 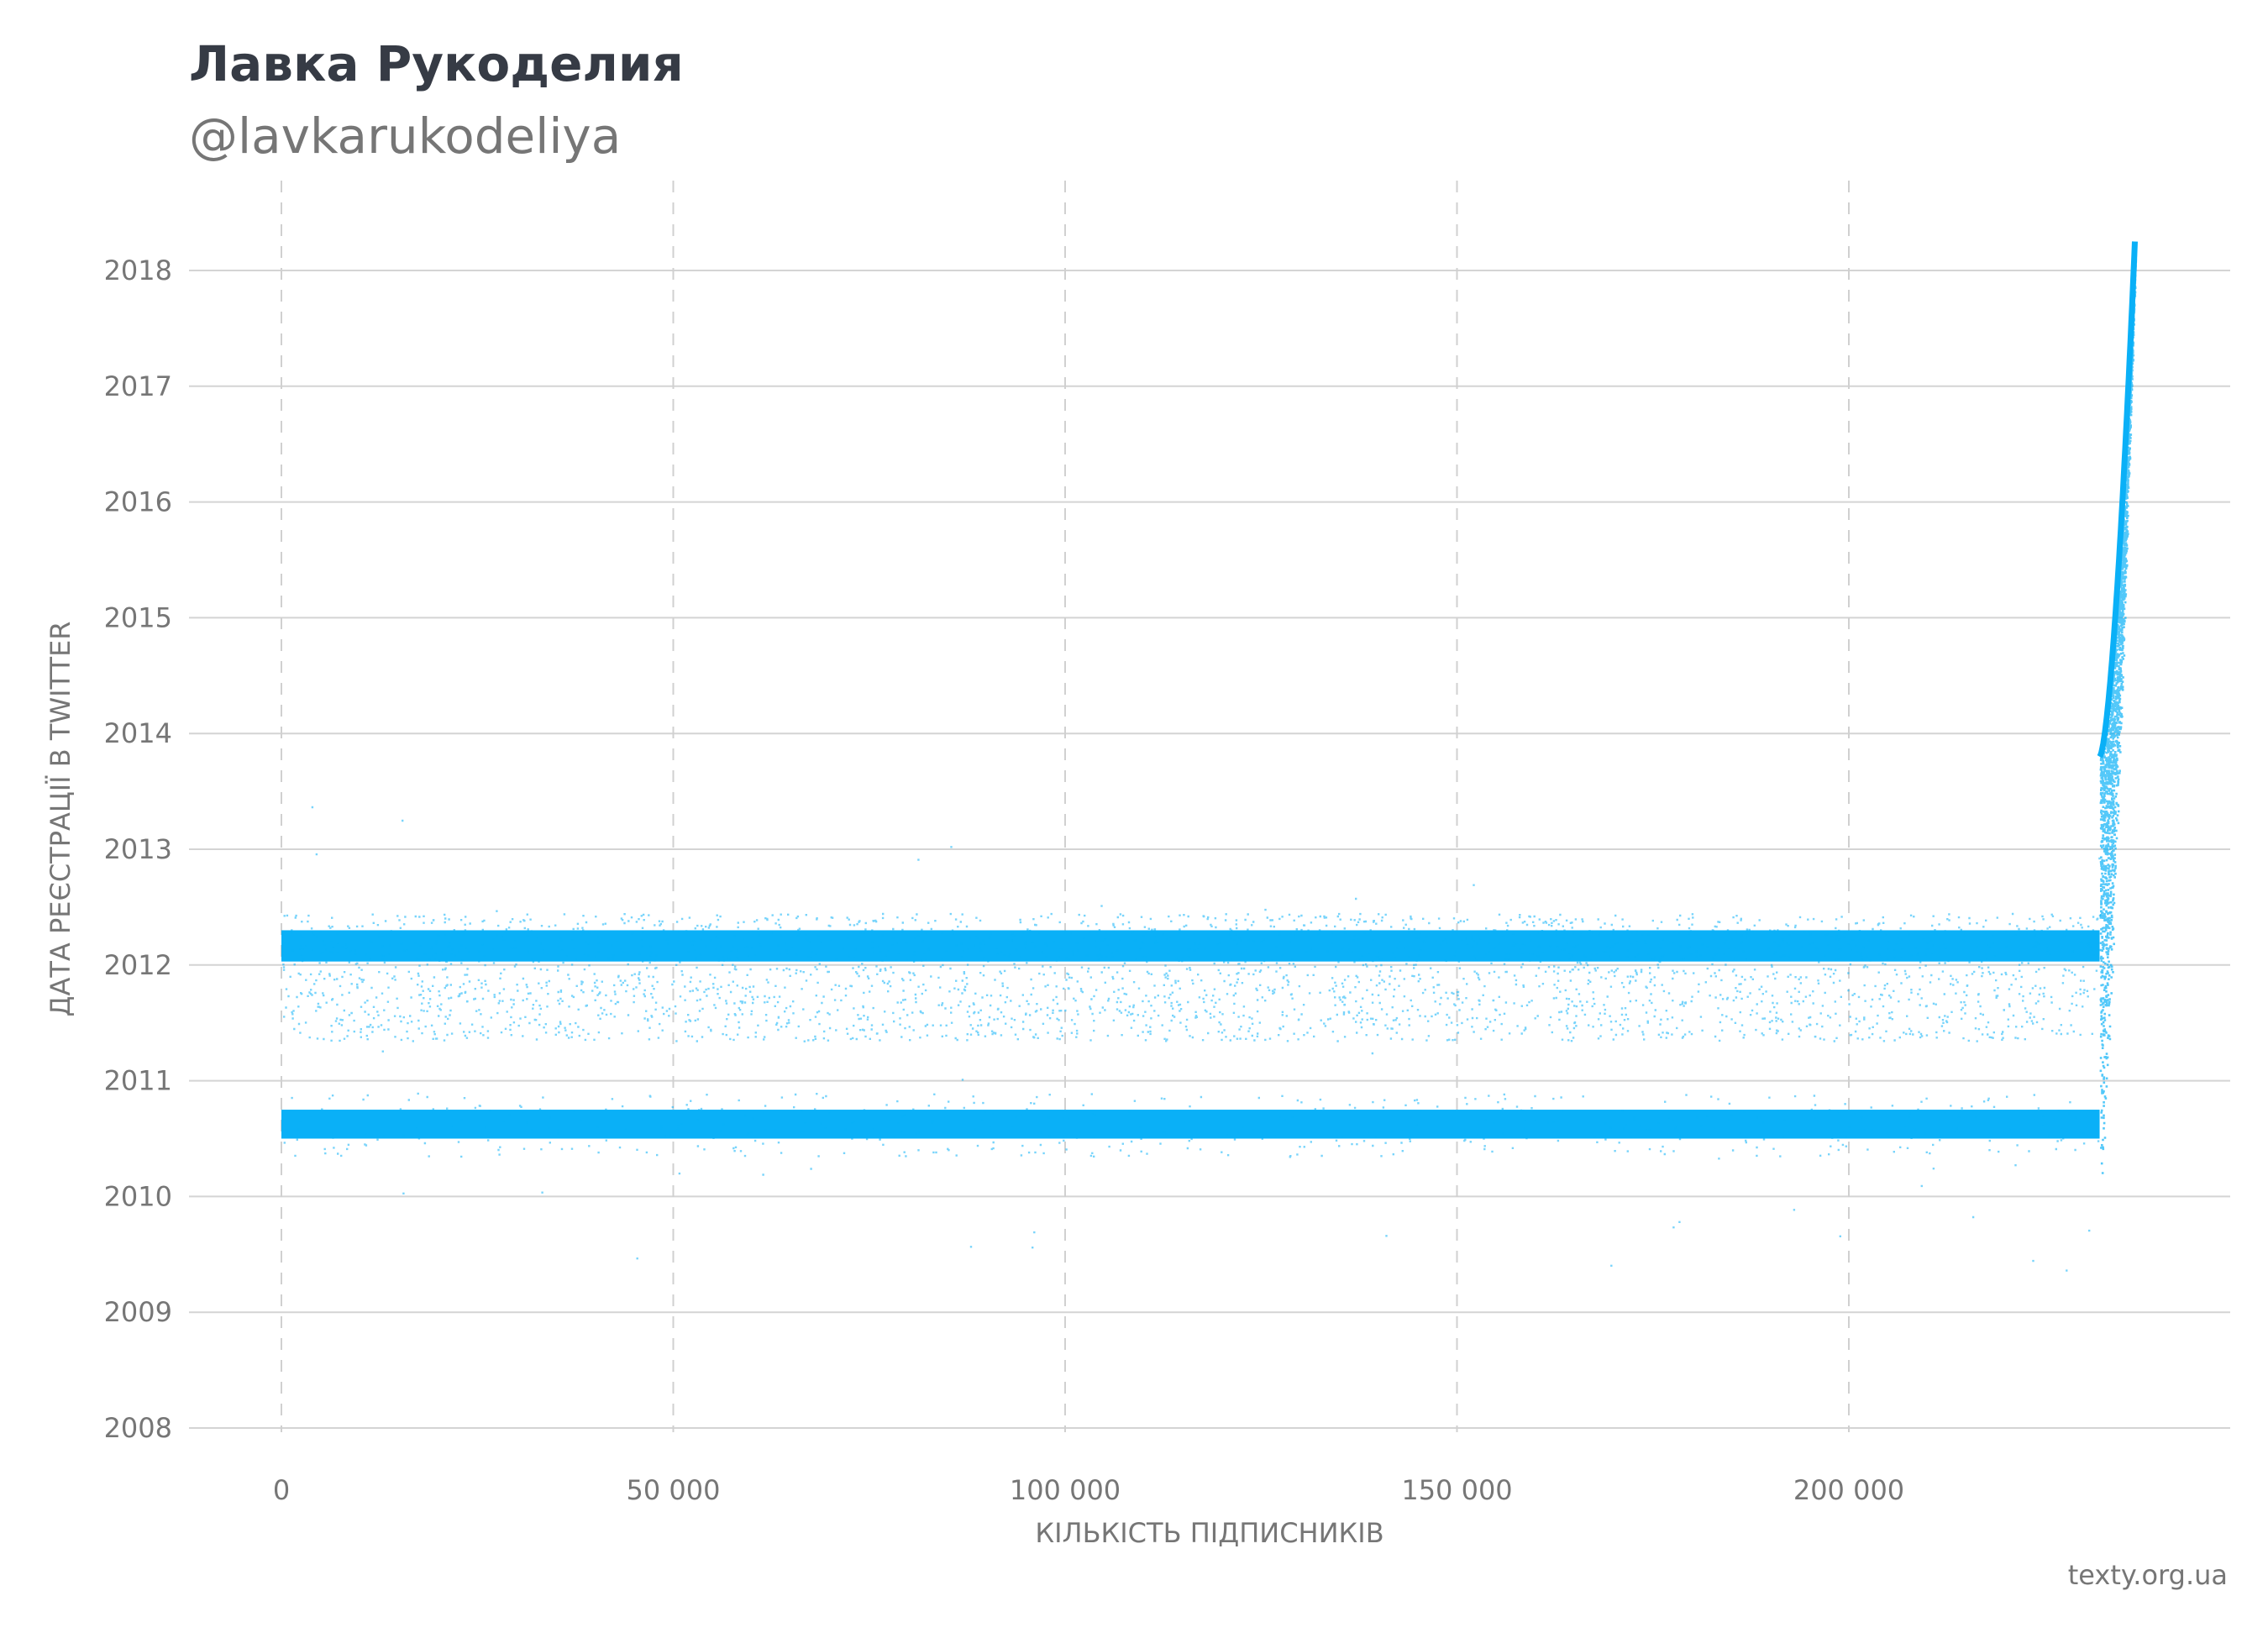 What do you see at coordinates (138, 1428) in the screenshot?
I see `y-tick-label: 2008` at bounding box center [138, 1428].